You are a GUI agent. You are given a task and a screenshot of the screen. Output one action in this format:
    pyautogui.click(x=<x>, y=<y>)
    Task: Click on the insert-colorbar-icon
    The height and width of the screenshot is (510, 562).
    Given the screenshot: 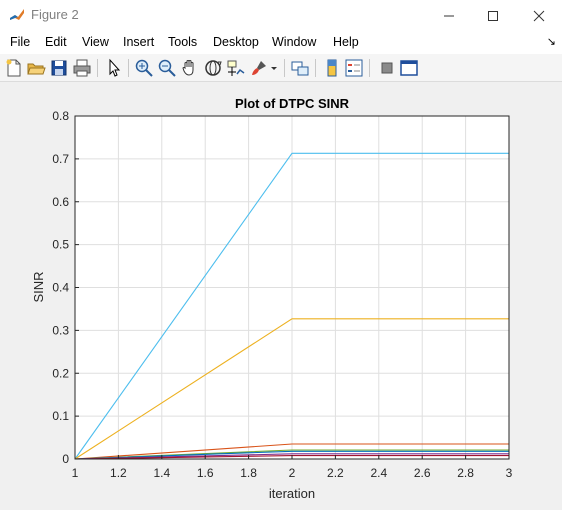 What is the action you would take?
    pyautogui.click(x=332, y=68)
    